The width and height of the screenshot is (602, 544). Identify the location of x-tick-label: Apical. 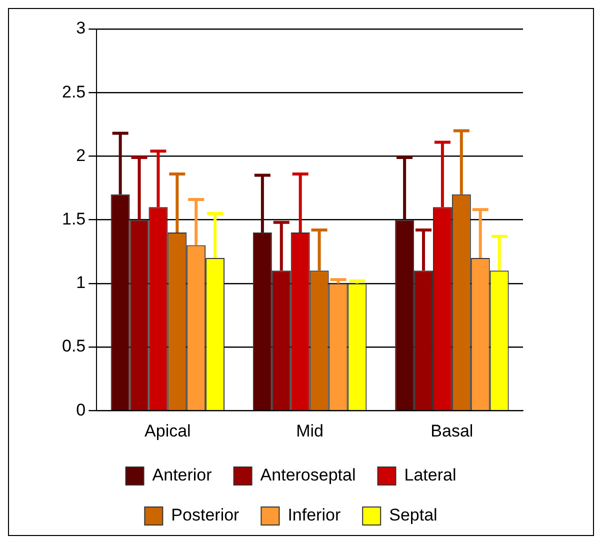
(167, 430).